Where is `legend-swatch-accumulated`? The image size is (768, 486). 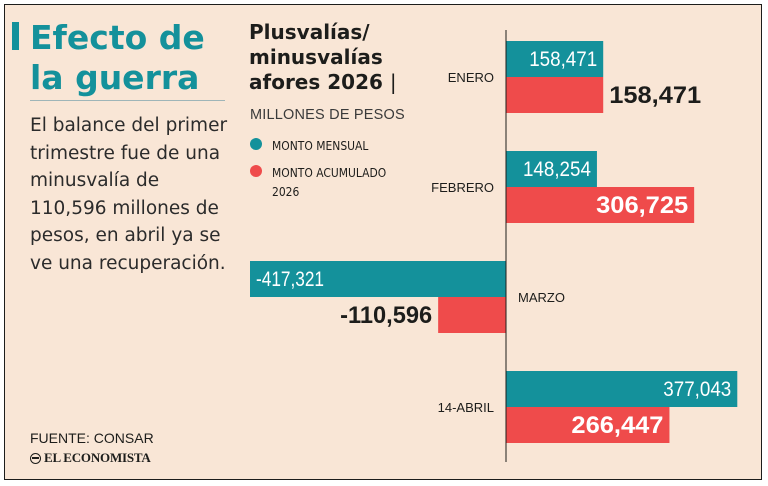 legend-swatch-accumulated is located at coordinates (256, 171).